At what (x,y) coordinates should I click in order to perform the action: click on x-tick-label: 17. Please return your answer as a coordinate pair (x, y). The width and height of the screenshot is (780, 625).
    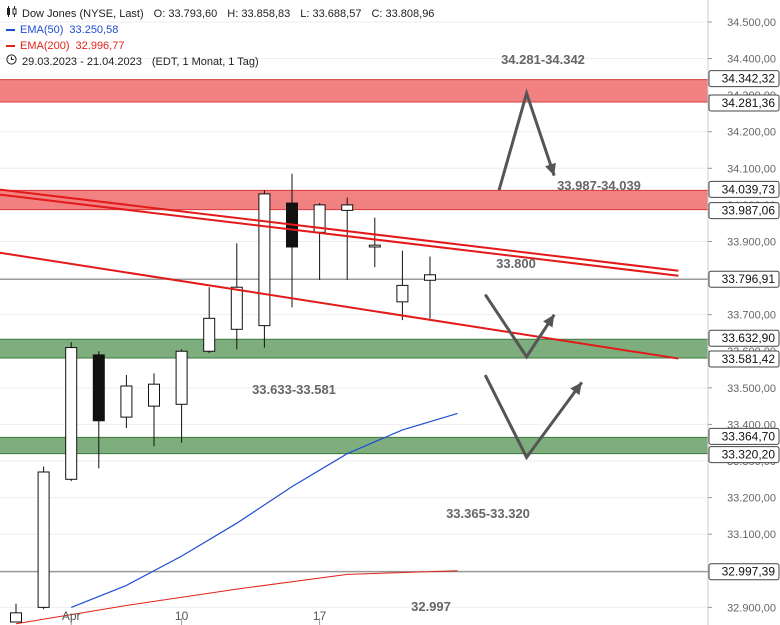
    Looking at the image, I should click on (320, 616).